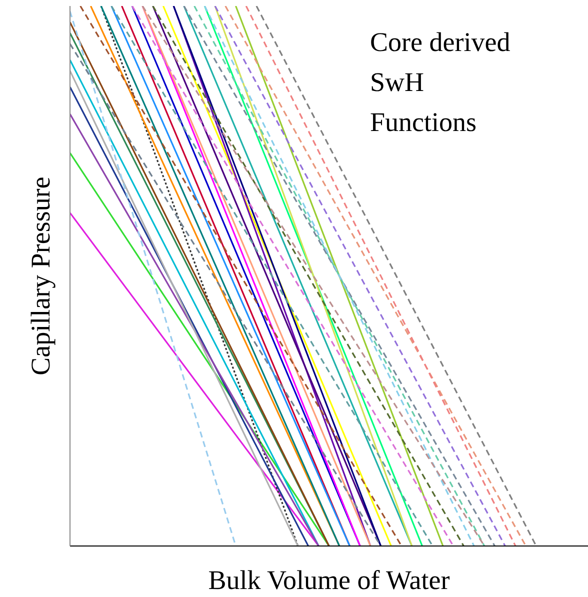 The width and height of the screenshot is (588, 597). I want to click on annotation: Core derived, so click(440, 42).